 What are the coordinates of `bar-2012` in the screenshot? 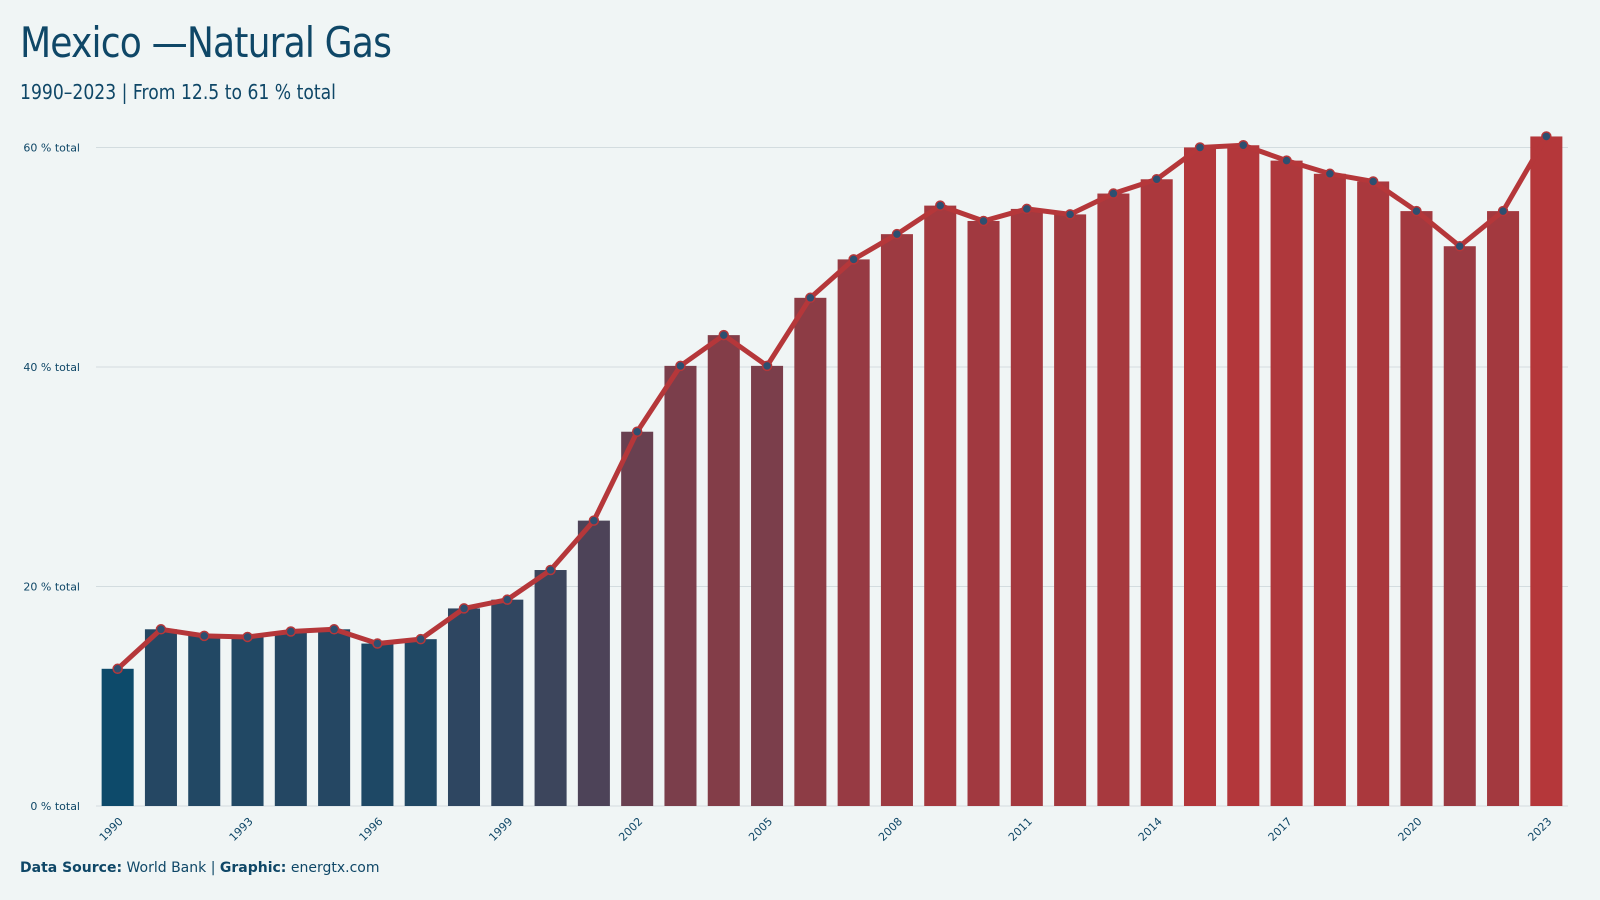 It's located at (1070, 510).